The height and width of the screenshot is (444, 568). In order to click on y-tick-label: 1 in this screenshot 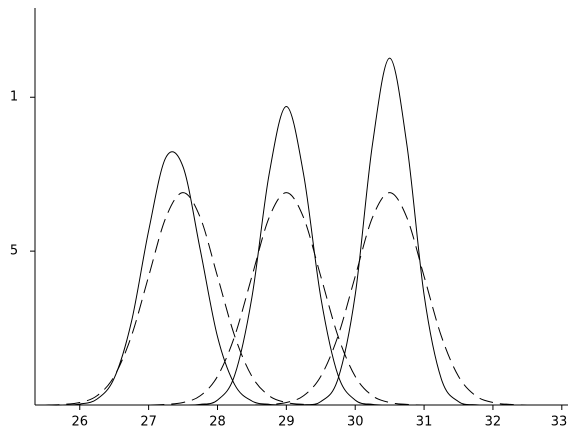, I will do `click(14, 97)`.